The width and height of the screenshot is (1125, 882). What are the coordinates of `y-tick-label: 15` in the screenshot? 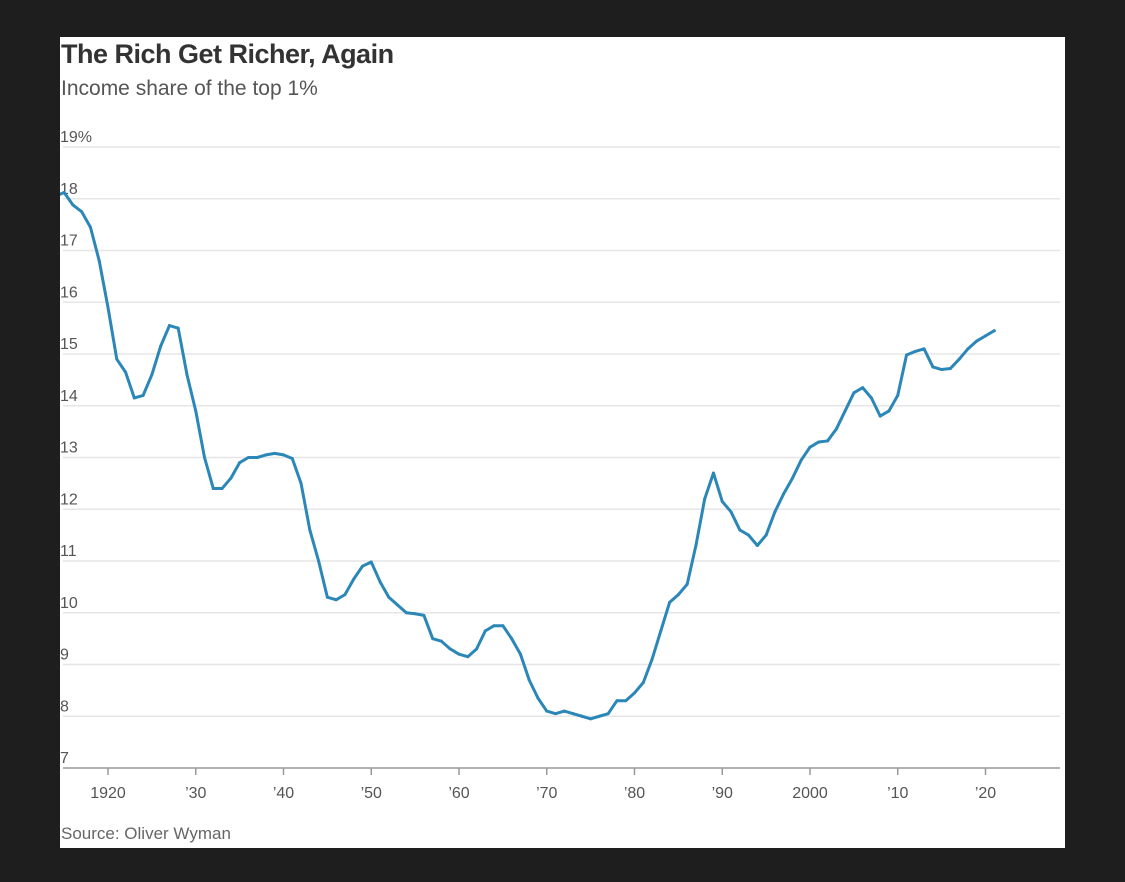 It's located at (69, 344).